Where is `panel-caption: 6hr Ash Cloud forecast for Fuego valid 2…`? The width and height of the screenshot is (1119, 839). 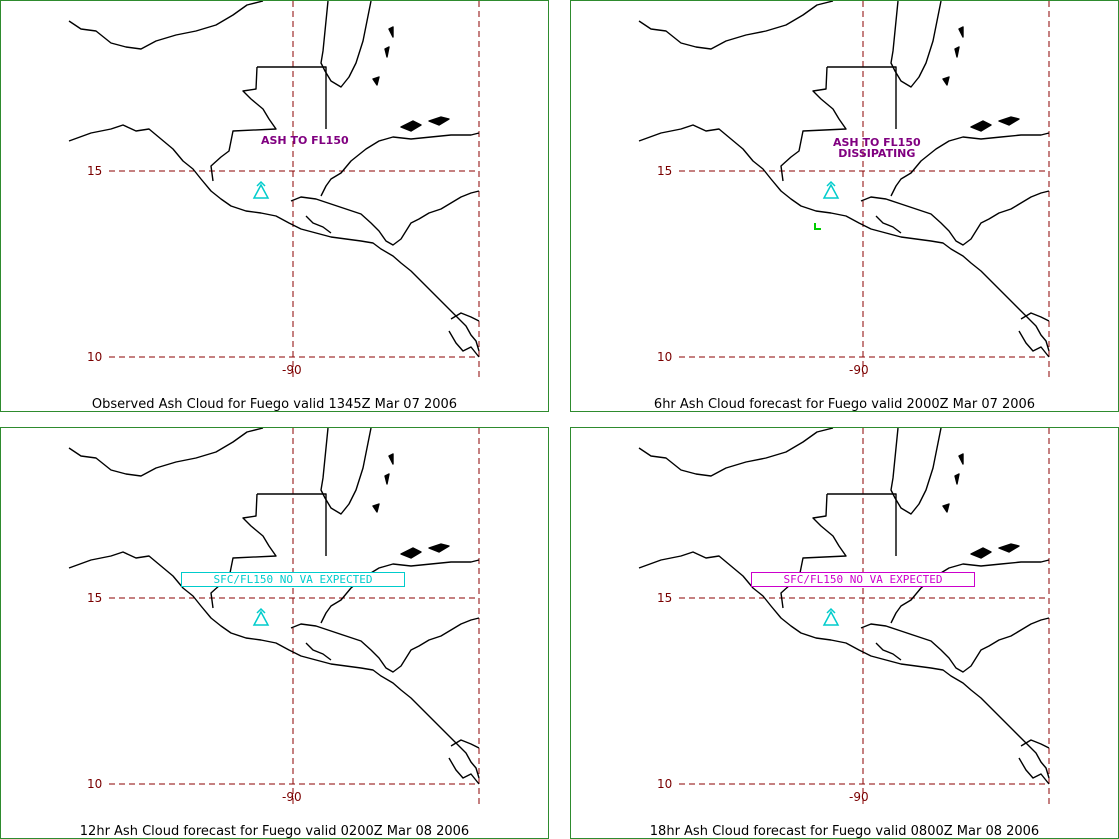 panel-caption: 6hr Ash Cloud forecast for Fuego valid 2… is located at coordinates (844, 404).